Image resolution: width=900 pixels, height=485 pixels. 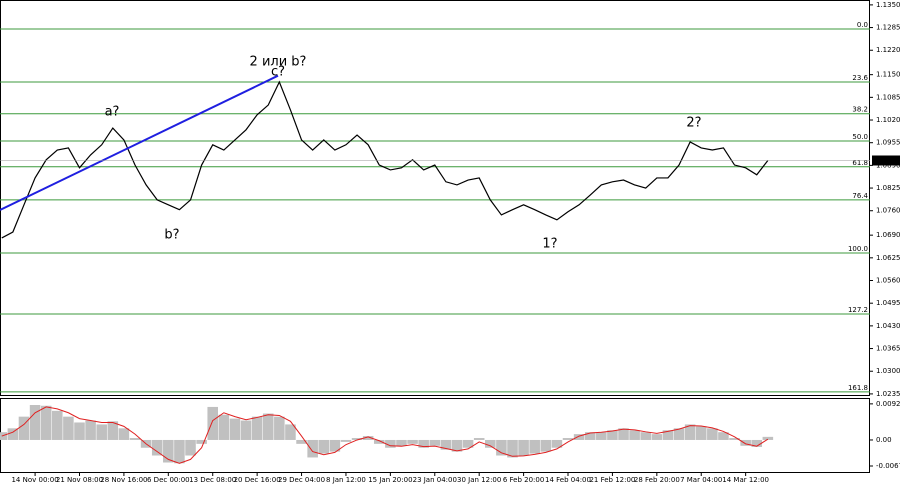 What do you see at coordinates (888, 466) in the screenshot?
I see `y-tick-label: -0.0067` at bounding box center [888, 466].